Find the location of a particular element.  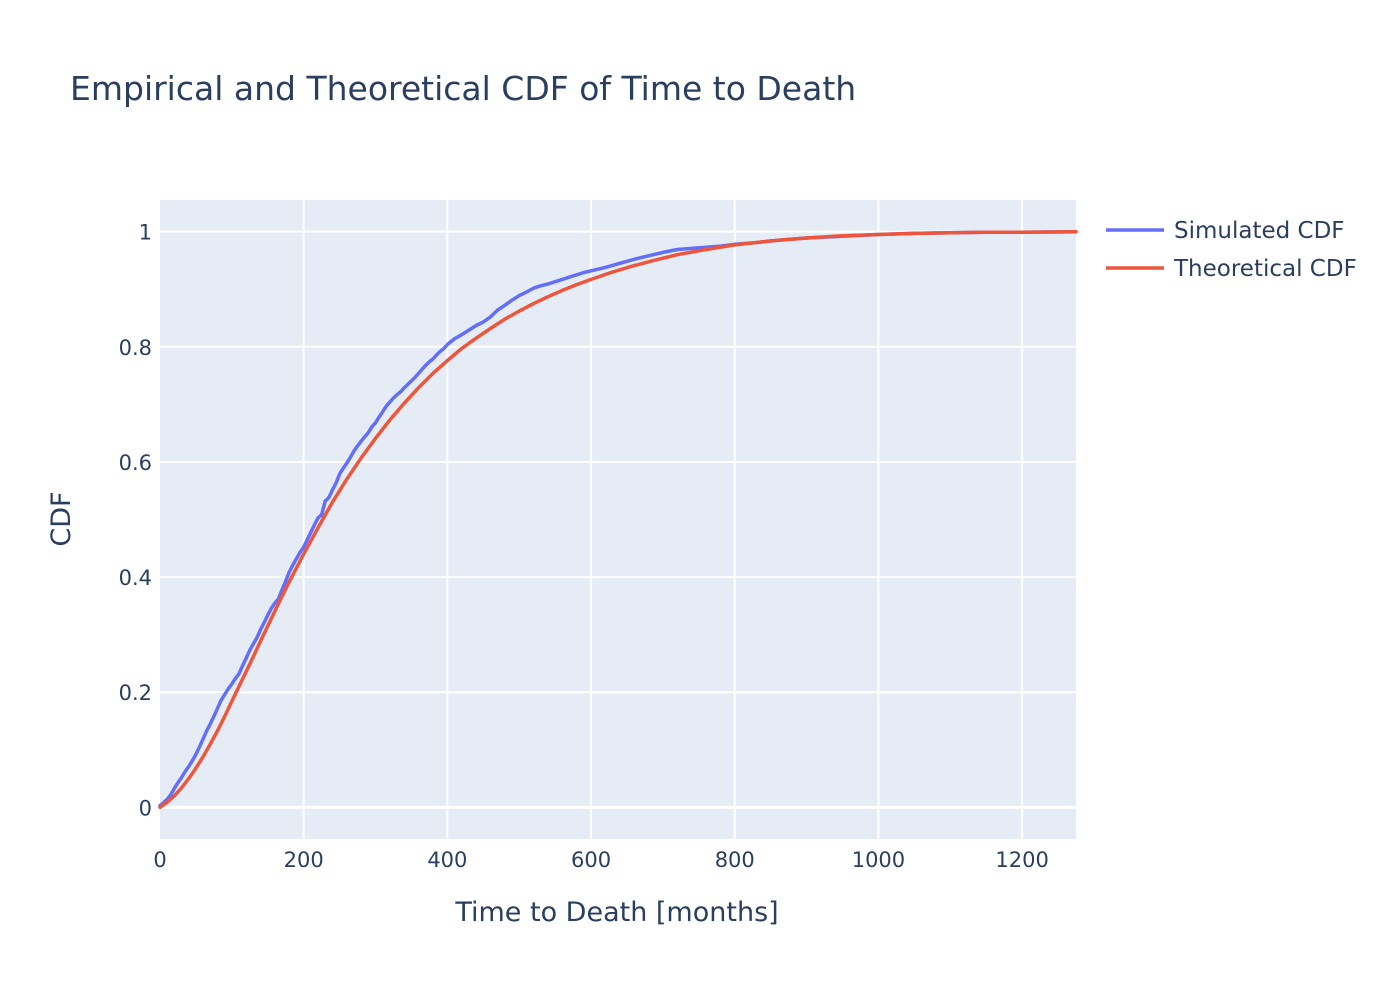

y-tick-label: 0.6 is located at coordinates (135, 463).